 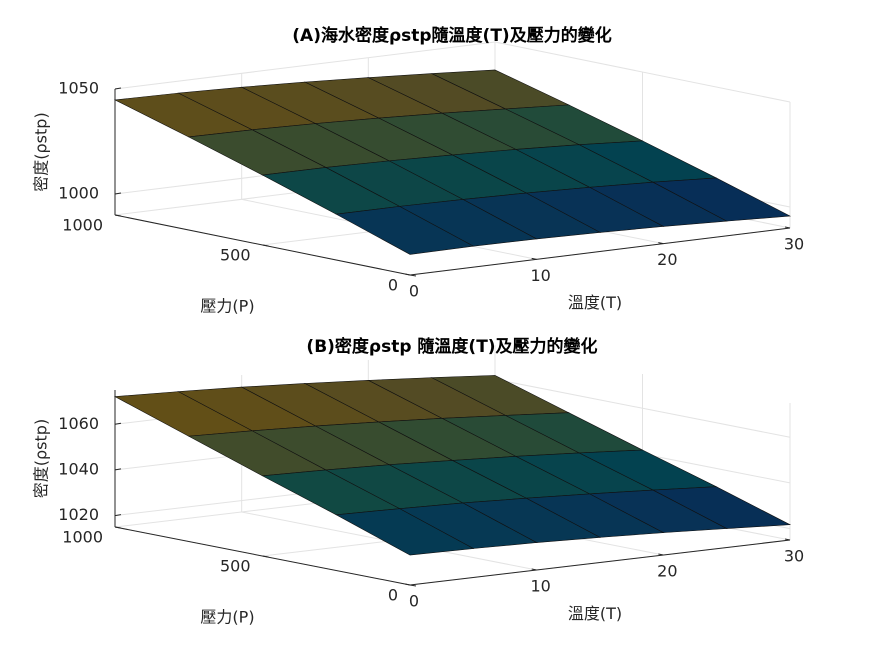 I want to click on z-tick-label: 1040, so click(x=78, y=468).